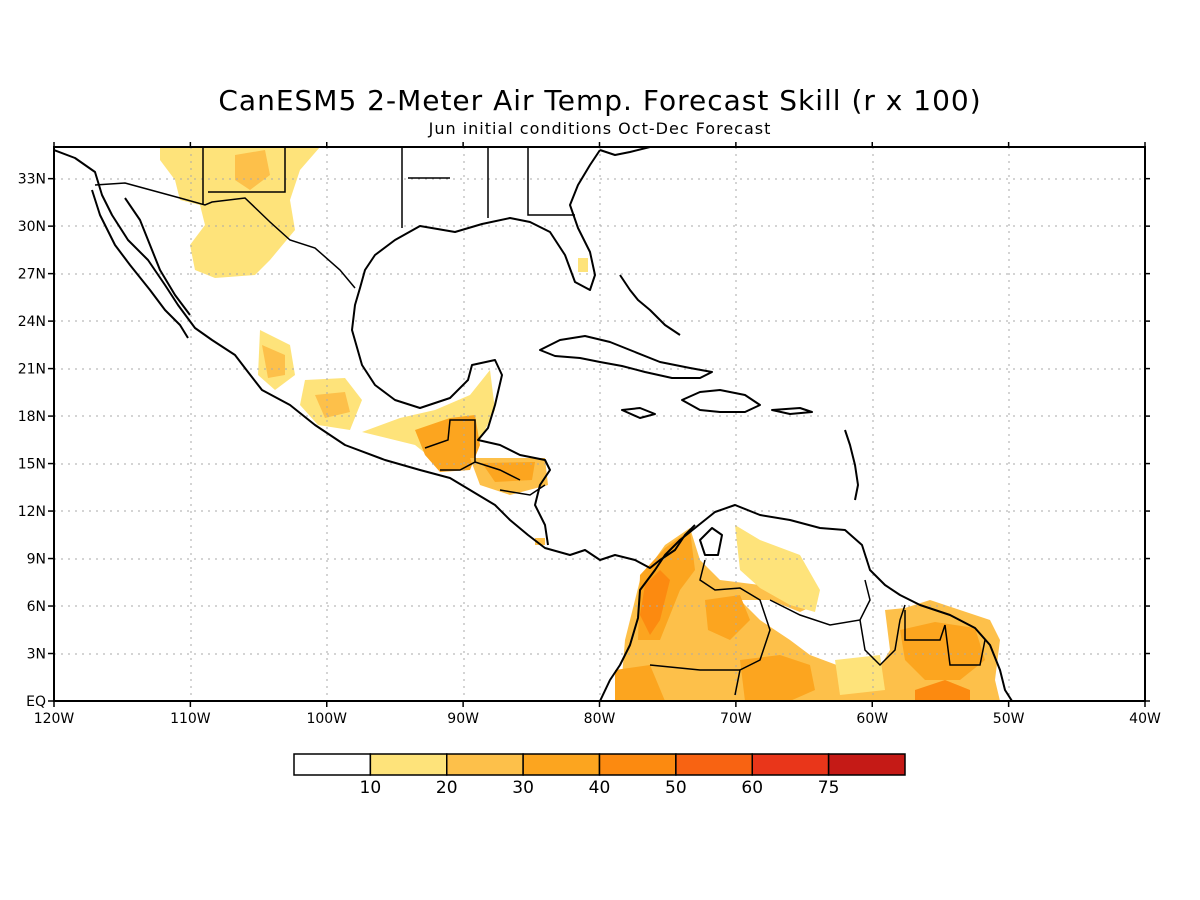  Describe the element at coordinates (190, 719) in the screenshot. I see `x-tick-label: 110W` at that location.